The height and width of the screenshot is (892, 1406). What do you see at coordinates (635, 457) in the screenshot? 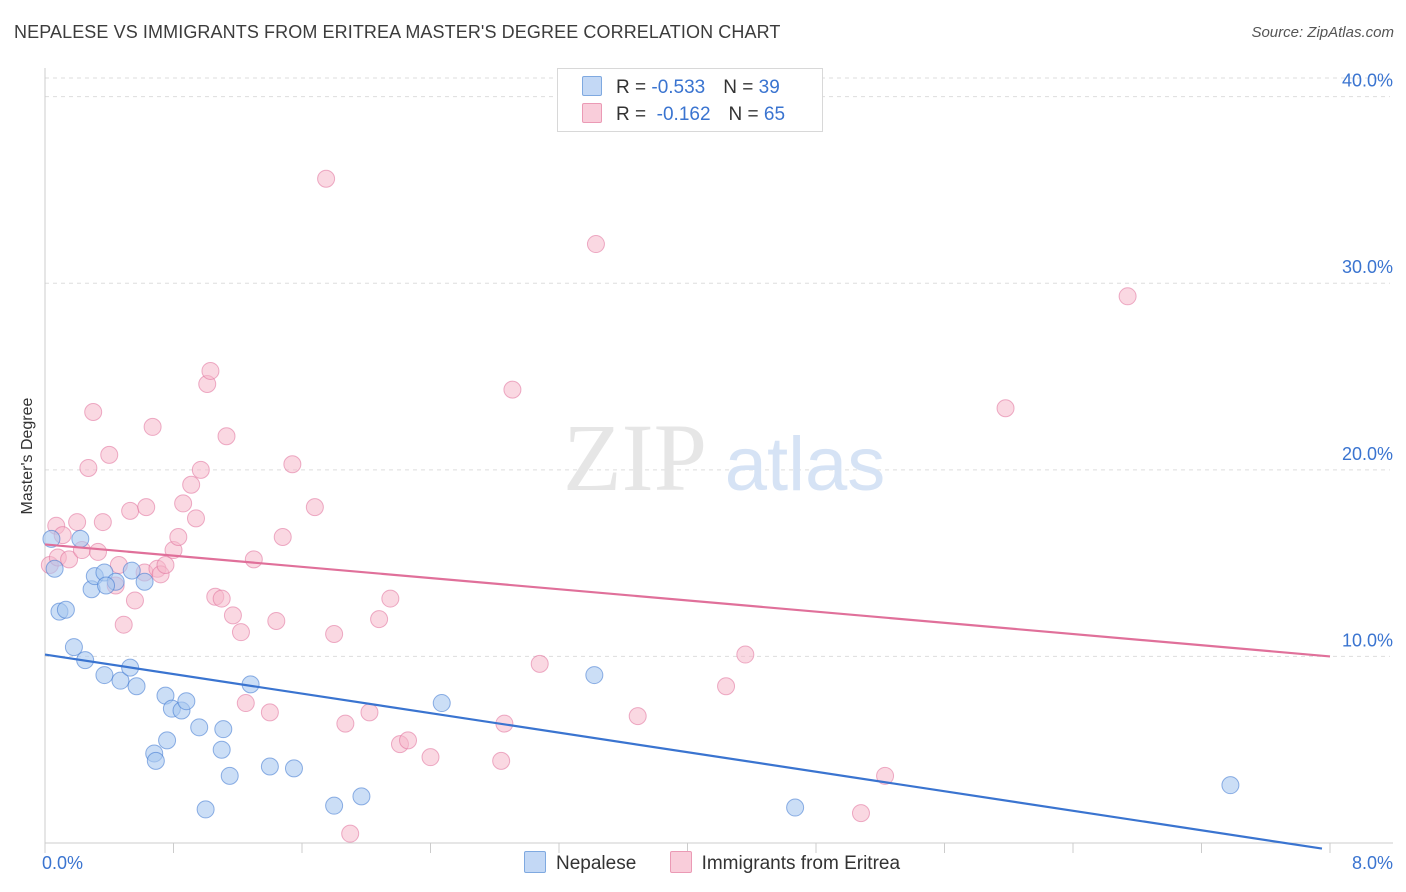
I see `watermark-zip: ZIP` at bounding box center [635, 457].